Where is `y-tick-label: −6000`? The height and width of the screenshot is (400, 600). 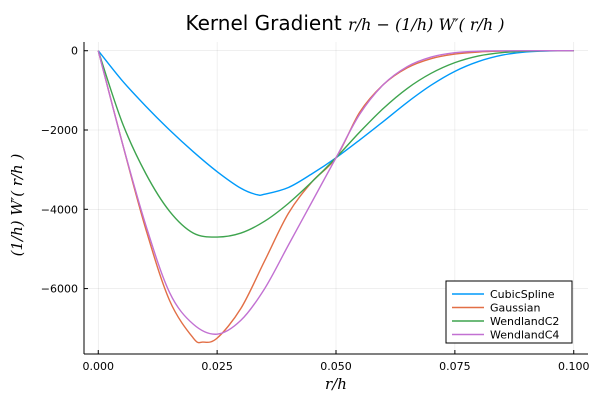 y-tick-label: −6000 is located at coordinates (59, 289).